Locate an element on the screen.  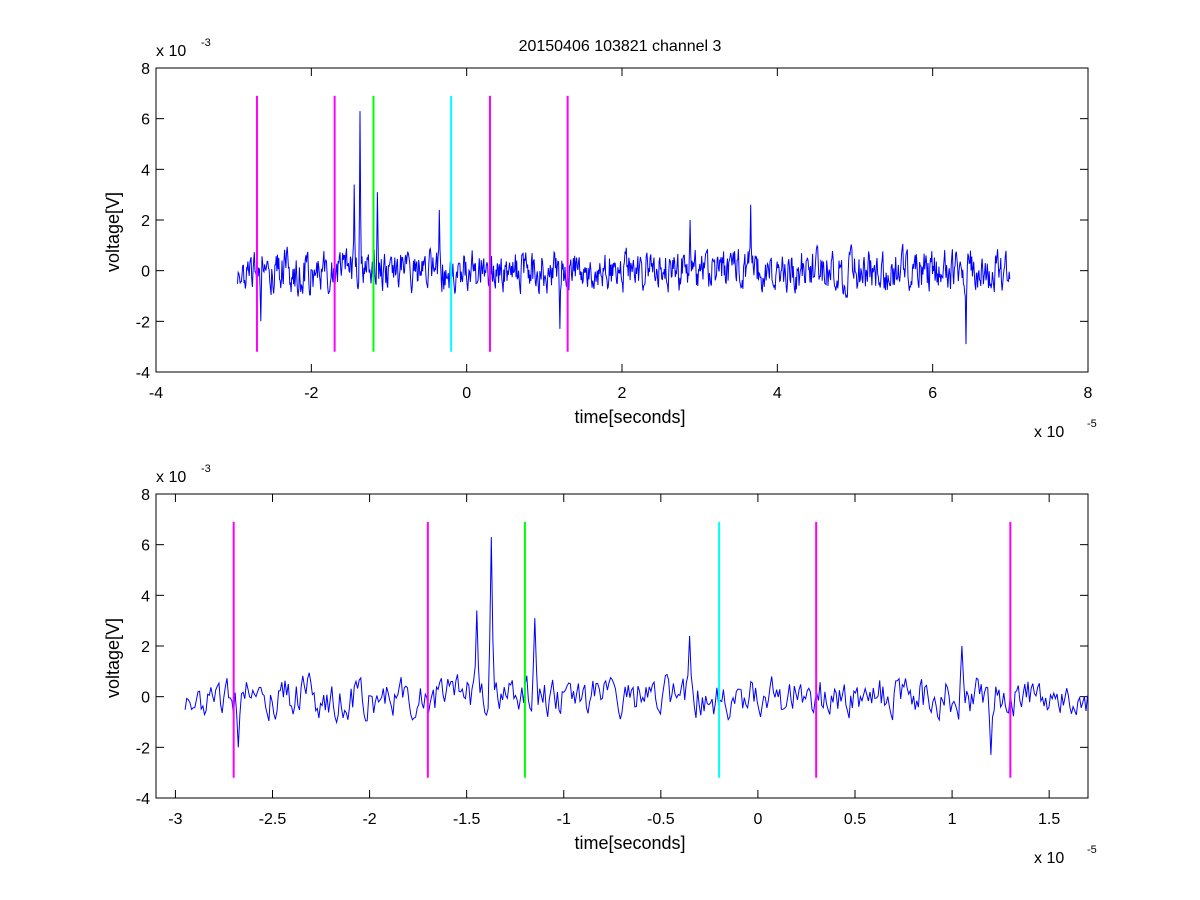
x-tick-label: 4 is located at coordinates (777, 393).